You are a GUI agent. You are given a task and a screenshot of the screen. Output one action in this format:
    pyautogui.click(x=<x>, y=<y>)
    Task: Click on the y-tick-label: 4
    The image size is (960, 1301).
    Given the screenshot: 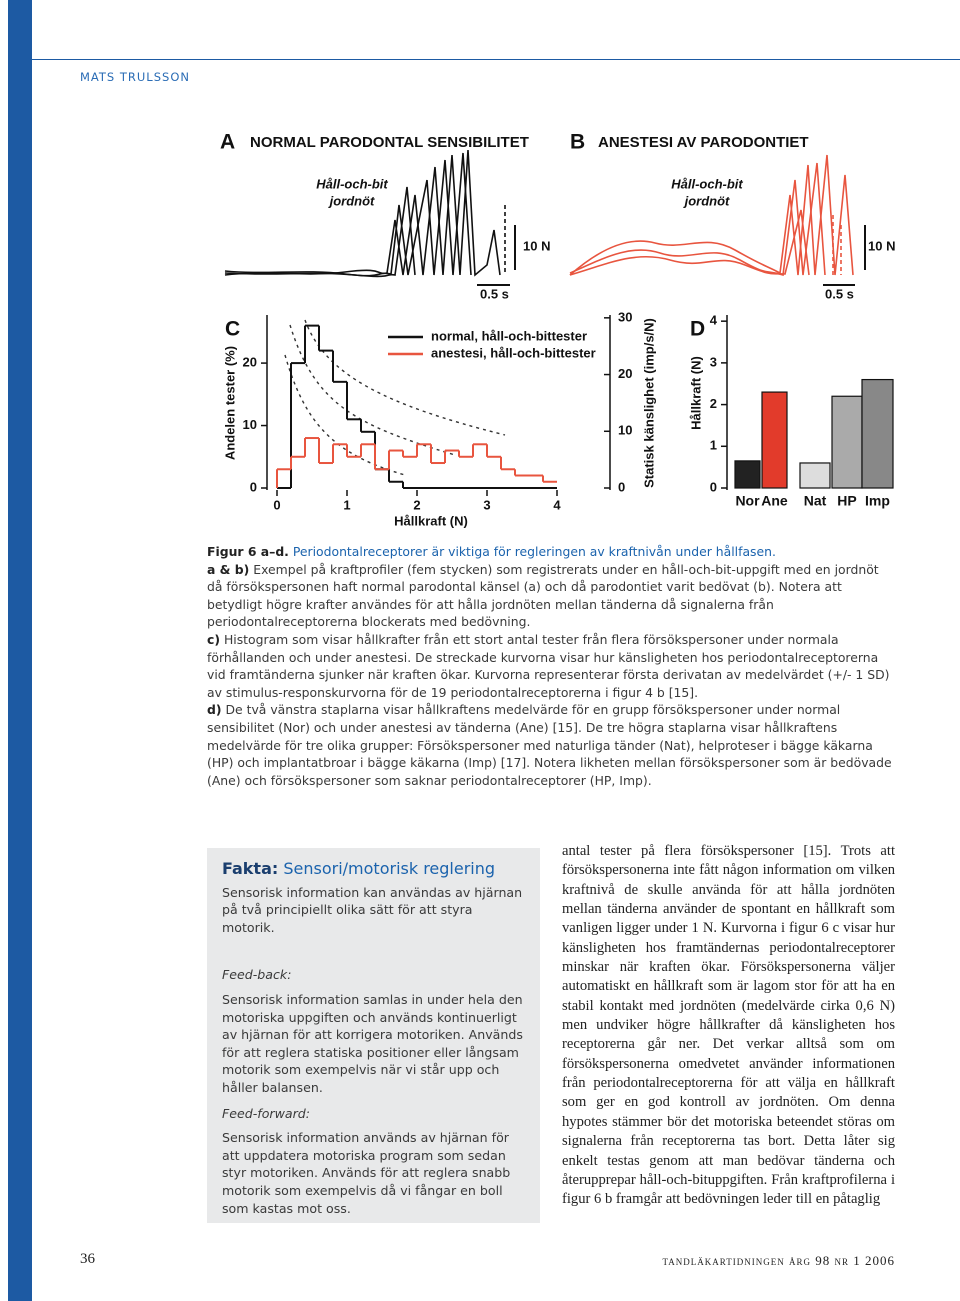 What is the action you would take?
    pyautogui.click(x=714, y=320)
    